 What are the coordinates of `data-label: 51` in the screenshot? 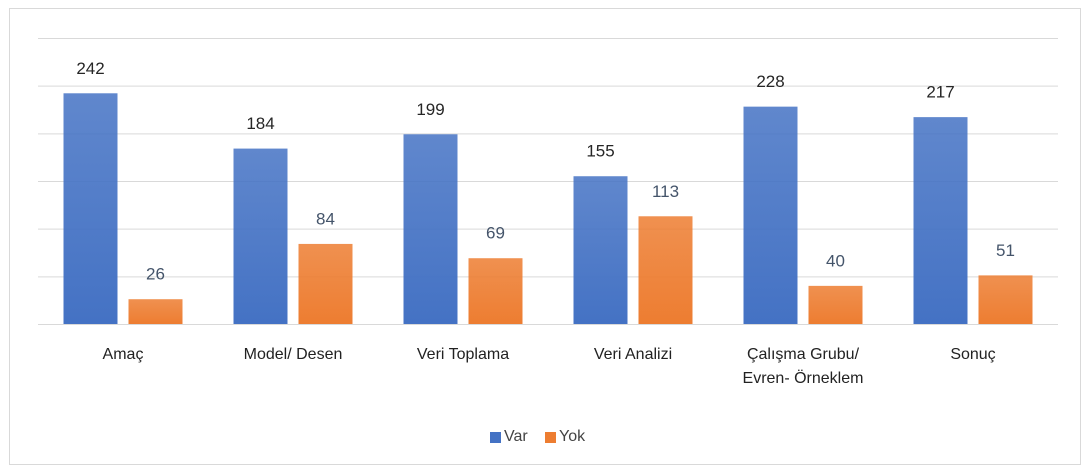 It's located at (1005, 250).